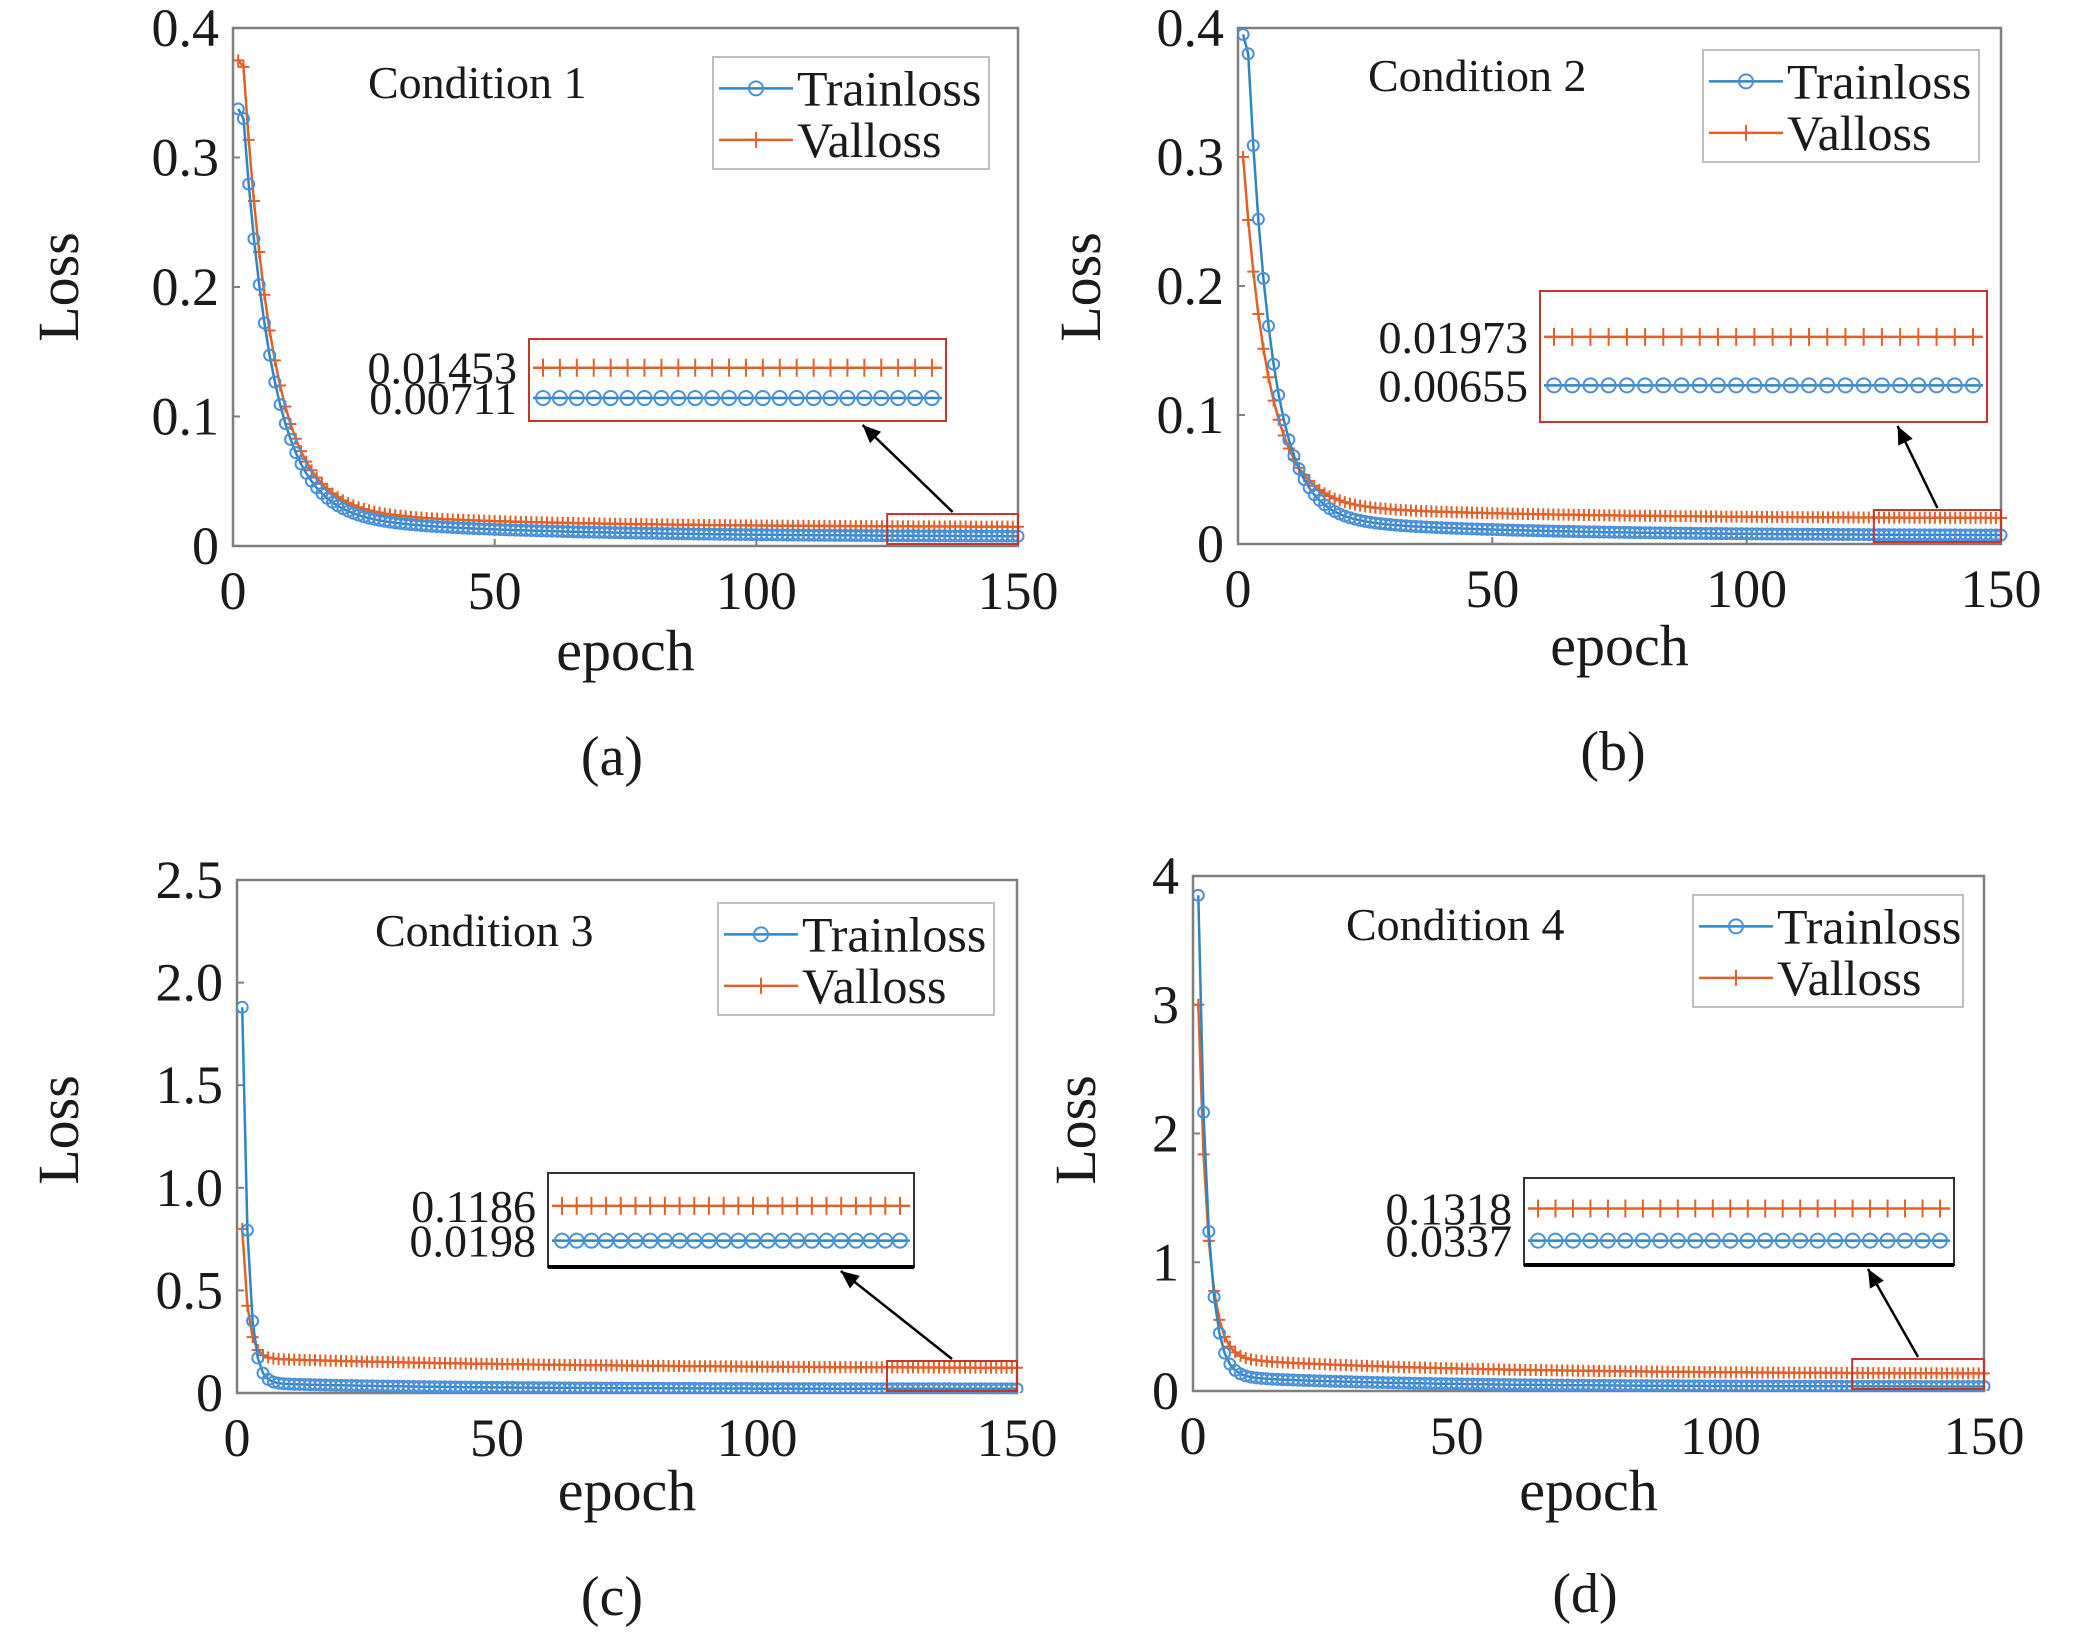 The height and width of the screenshot is (1635, 2079). Describe the element at coordinates (495, 591) in the screenshot. I see `x-tick-label: 50` at that location.